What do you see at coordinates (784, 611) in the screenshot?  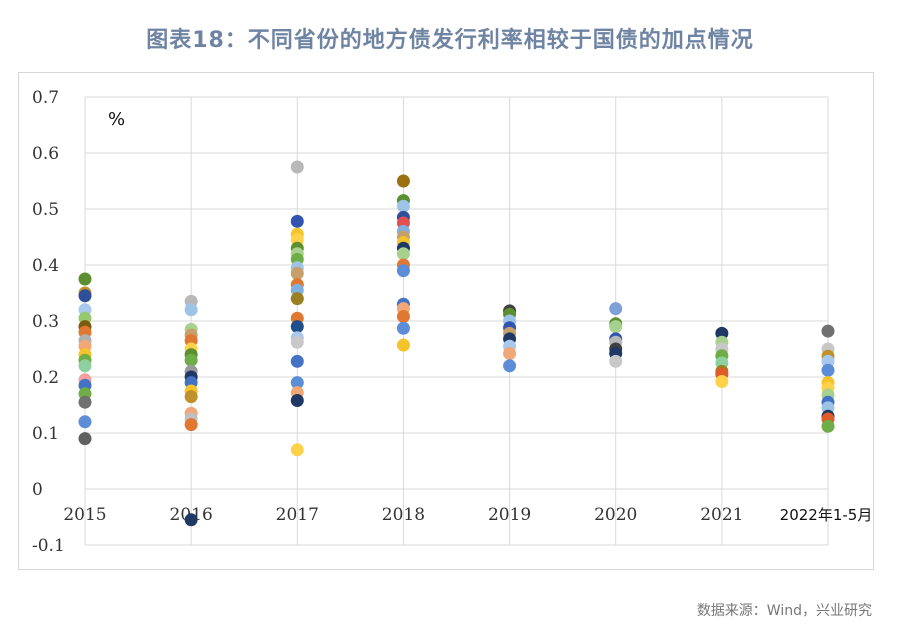 I see `source-note: 数据来源：Wind，兴业研究` at bounding box center [784, 611].